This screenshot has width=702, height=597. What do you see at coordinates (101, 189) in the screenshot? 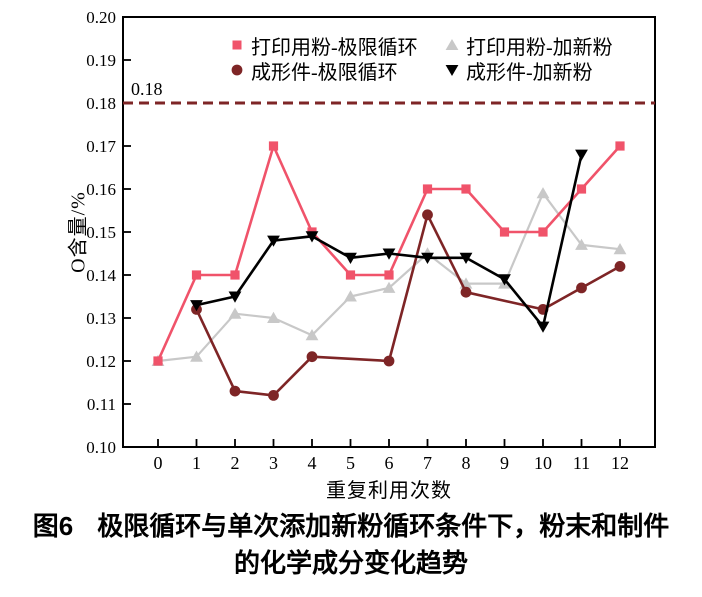
I see `y-tick-label: 0.16` at bounding box center [101, 189].